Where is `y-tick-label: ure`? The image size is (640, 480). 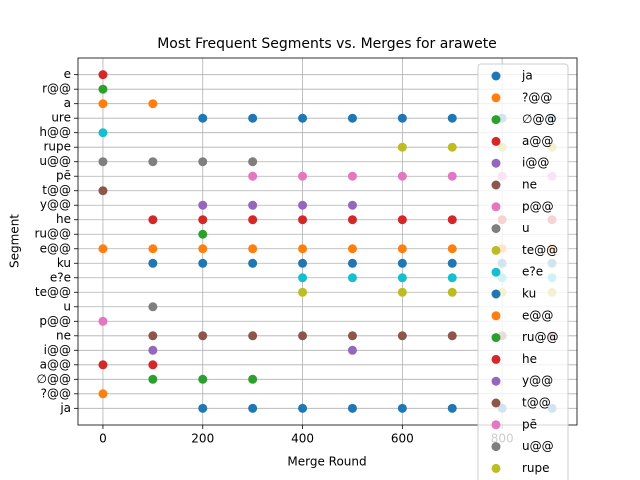
y-tick-label: ure is located at coordinates (61, 118).